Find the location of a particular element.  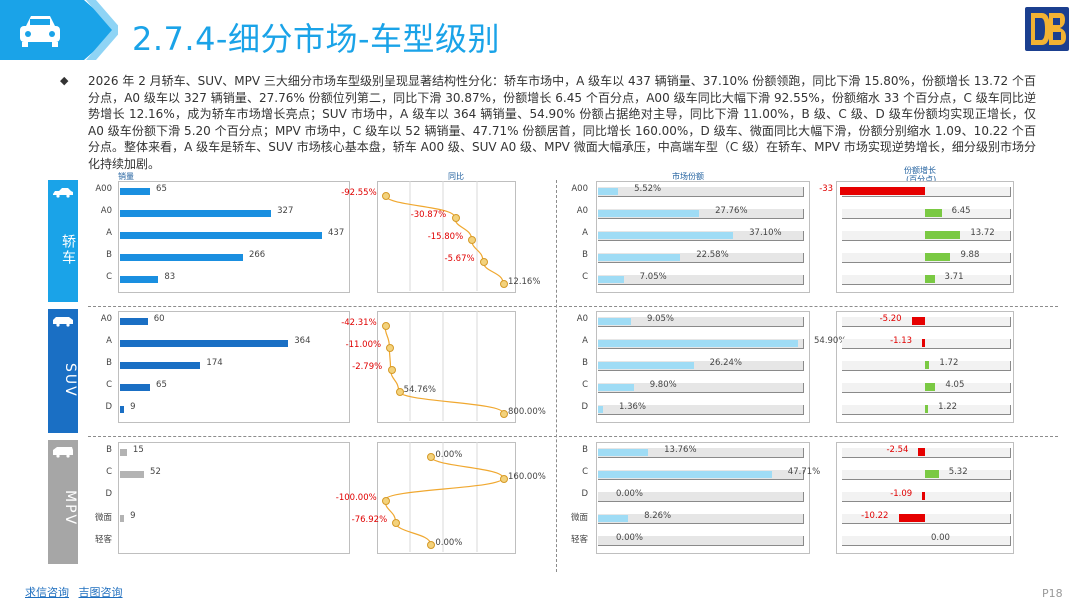

share-change-value-label: 1.72 is located at coordinates (949, 363).